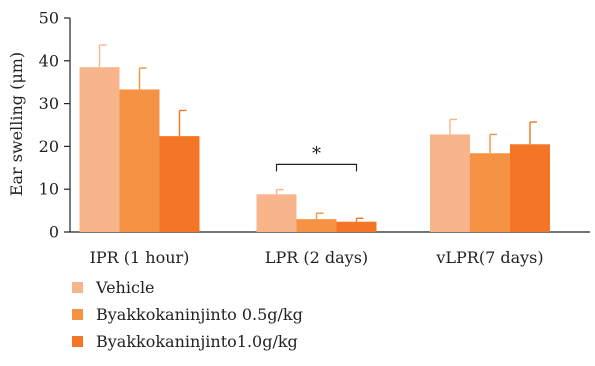 Image resolution: width=595 pixels, height=366 pixels. What do you see at coordinates (316, 153) in the screenshot?
I see `significance-marker: *` at bounding box center [316, 153].